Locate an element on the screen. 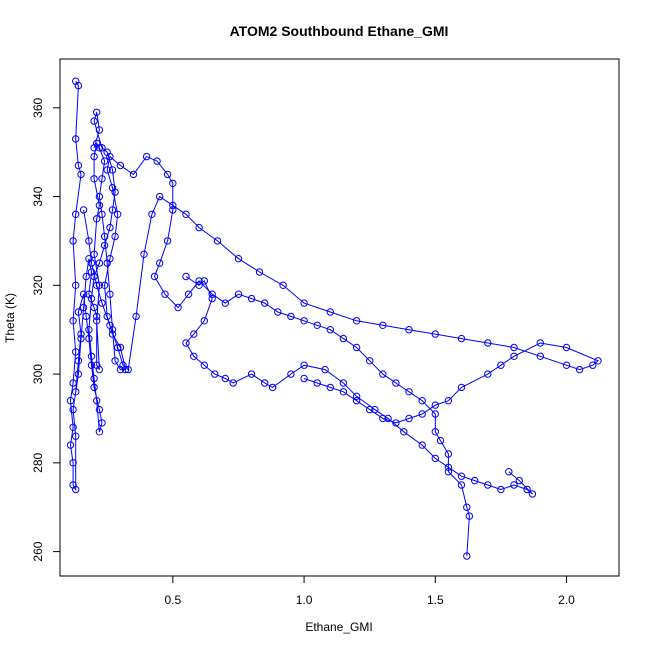 The image size is (650, 650). x-tick-label: 0.5 is located at coordinates (173, 600).